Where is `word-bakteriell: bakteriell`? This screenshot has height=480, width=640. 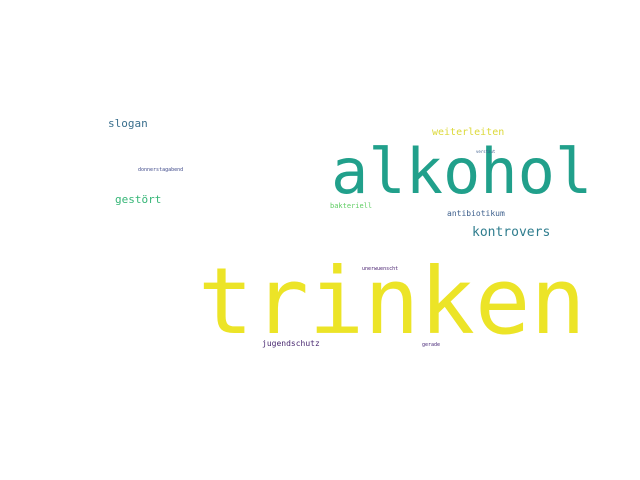
word-bakteriell: bakteriell is located at coordinates (351, 206).